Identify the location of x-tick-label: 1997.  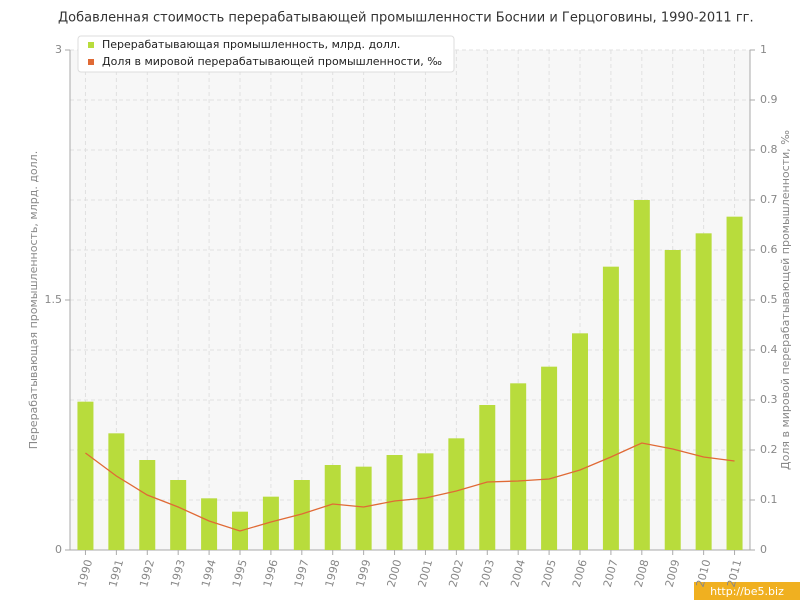
(302, 573).